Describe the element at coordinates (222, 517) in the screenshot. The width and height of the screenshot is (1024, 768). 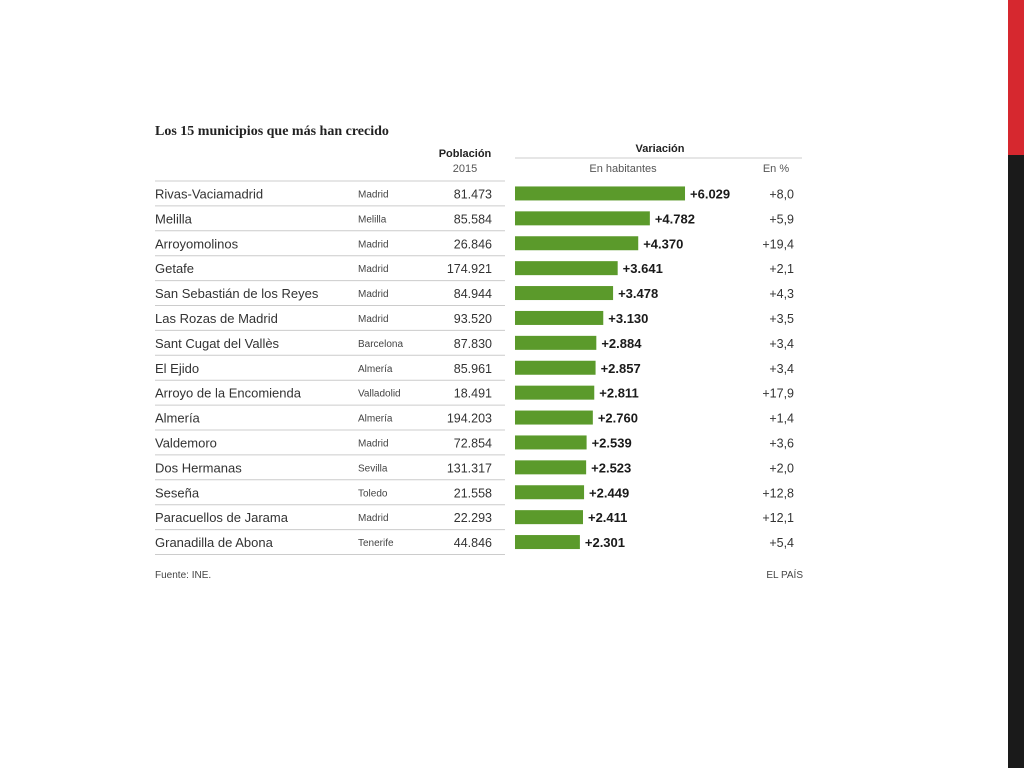
I see `row-municipality: Paracuellos de Jarama` at that location.